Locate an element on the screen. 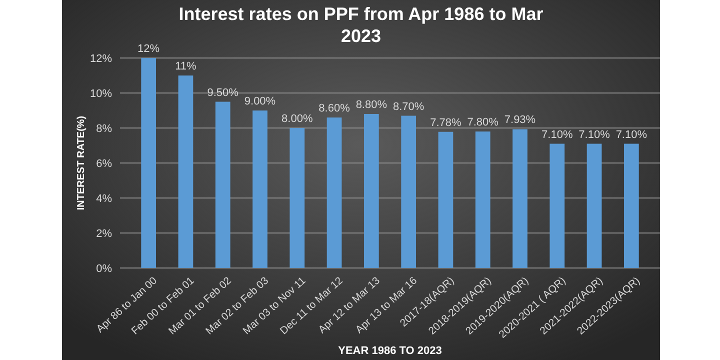 The height and width of the screenshot is (360, 720). data-label: 11% is located at coordinates (186, 66).